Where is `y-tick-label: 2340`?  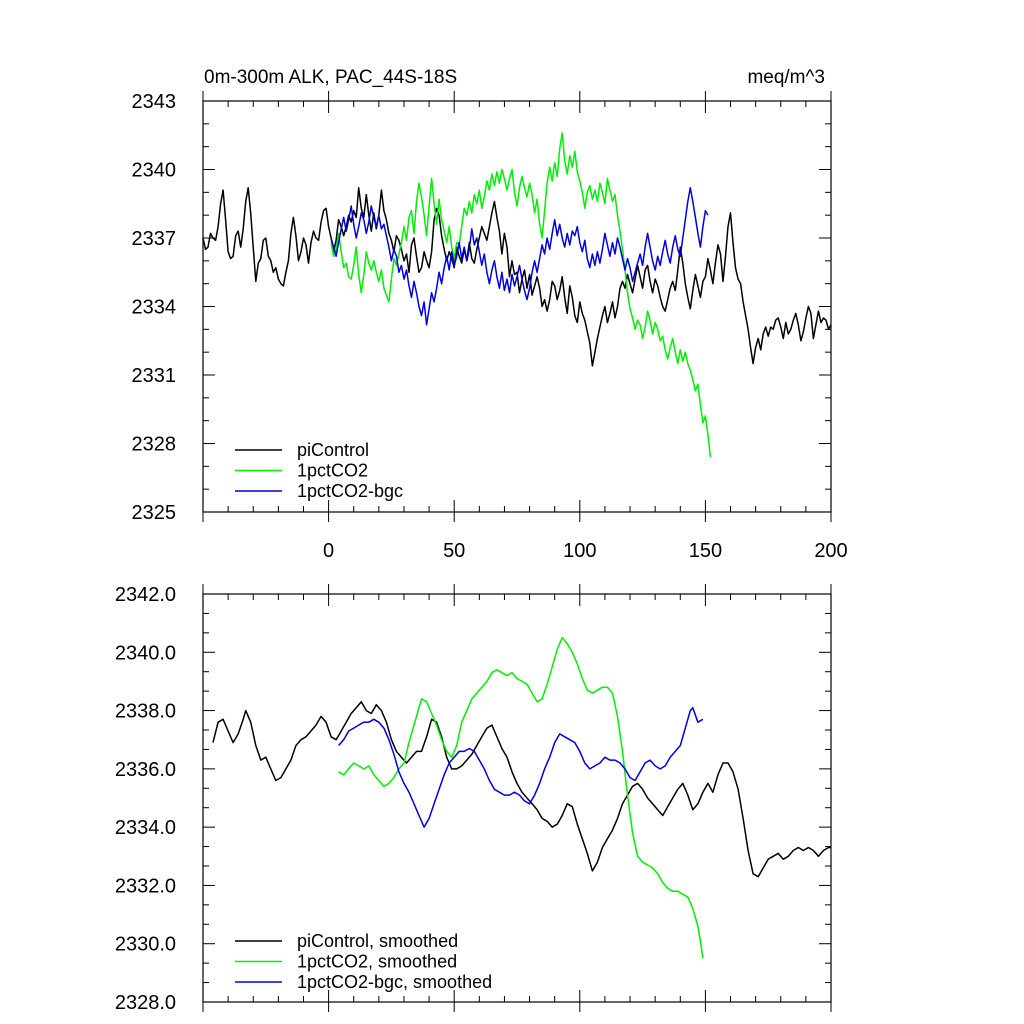 y-tick-label: 2340 is located at coordinates (154, 171).